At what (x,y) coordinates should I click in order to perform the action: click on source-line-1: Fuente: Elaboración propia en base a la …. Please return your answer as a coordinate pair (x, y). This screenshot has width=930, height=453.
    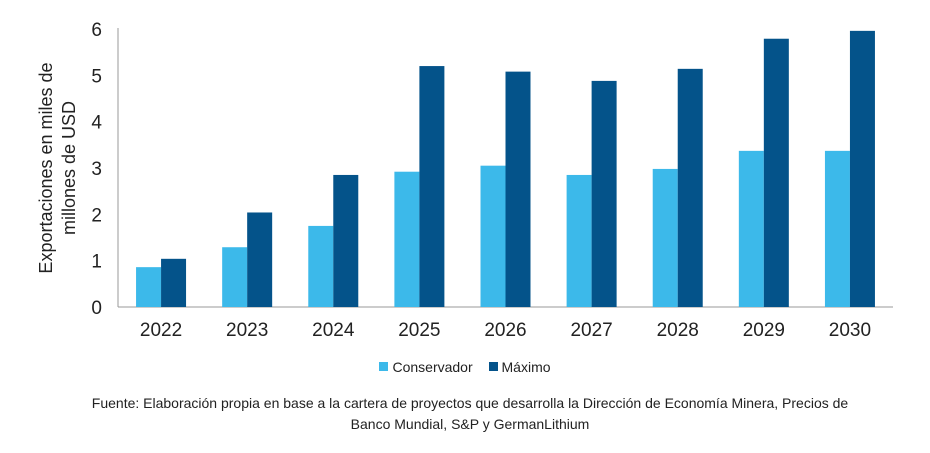
    Looking at the image, I should click on (470, 403).